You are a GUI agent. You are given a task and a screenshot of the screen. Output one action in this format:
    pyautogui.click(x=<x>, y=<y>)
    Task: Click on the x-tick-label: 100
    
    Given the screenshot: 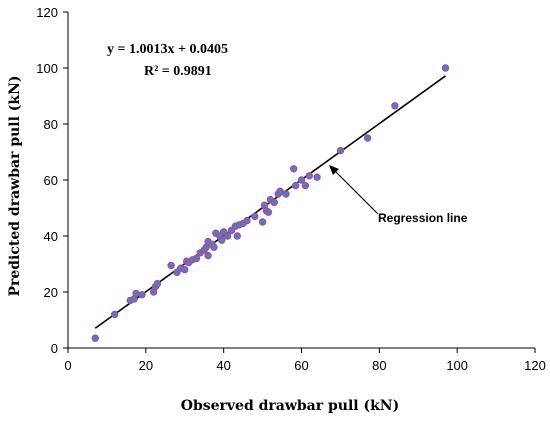 What is the action you would take?
    pyautogui.click(x=457, y=365)
    